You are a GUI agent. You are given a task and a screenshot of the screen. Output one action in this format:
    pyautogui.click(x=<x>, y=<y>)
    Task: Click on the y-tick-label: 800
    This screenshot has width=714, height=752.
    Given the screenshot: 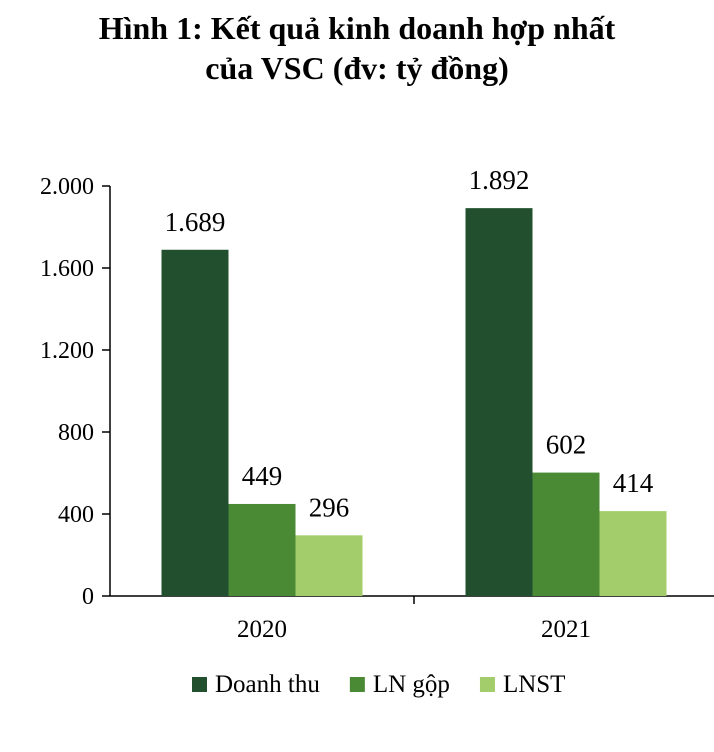 What is the action you would take?
    pyautogui.click(x=76, y=433)
    